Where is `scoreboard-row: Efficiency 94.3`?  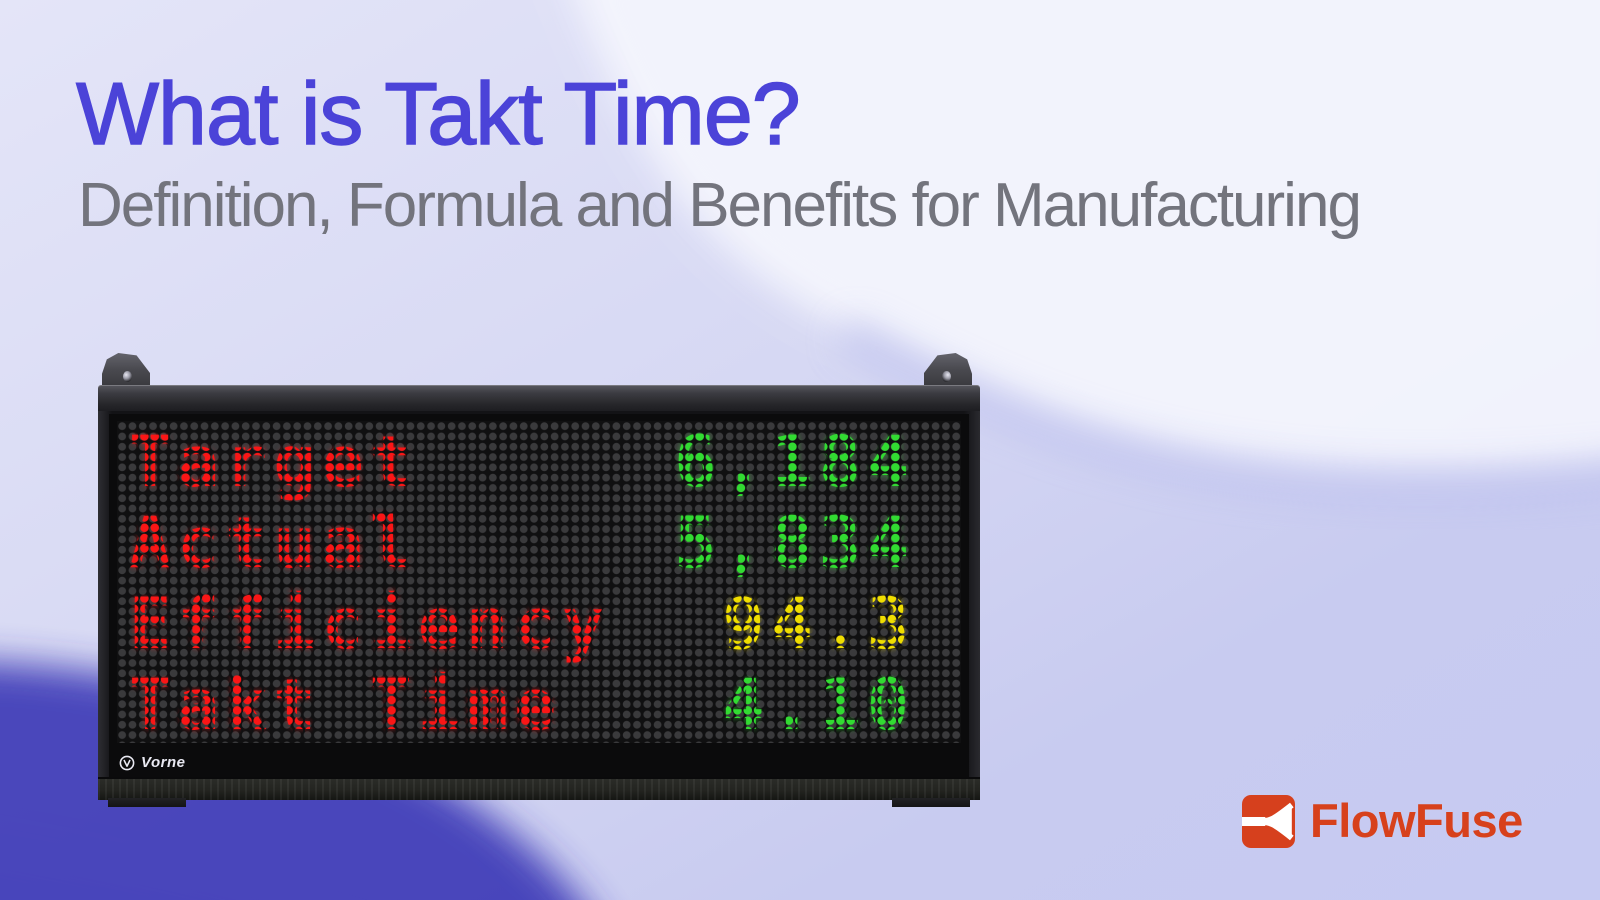
scoreboard-row: Efficiency 94.3 is located at coordinates (539, 623).